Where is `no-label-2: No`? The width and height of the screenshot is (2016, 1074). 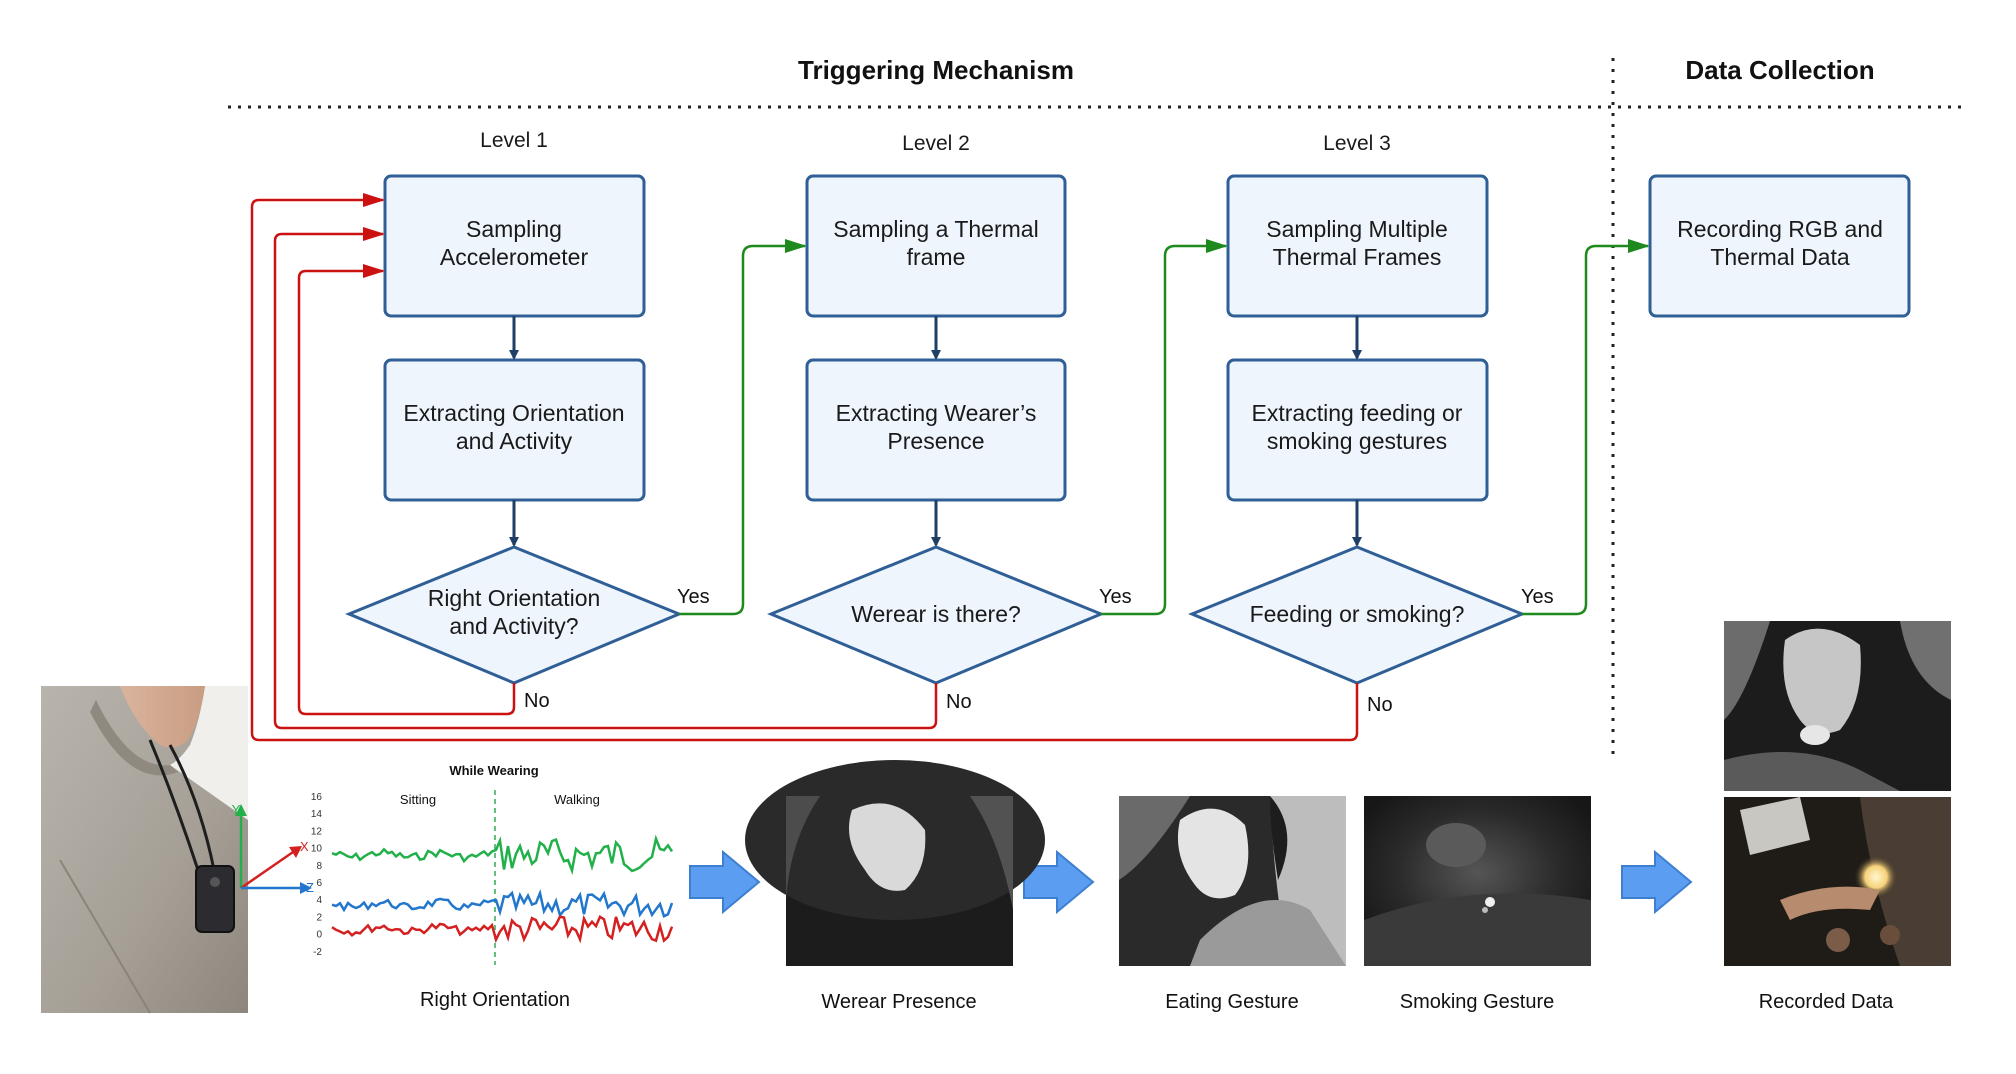 no-label-2: No is located at coordinates (959, 702).